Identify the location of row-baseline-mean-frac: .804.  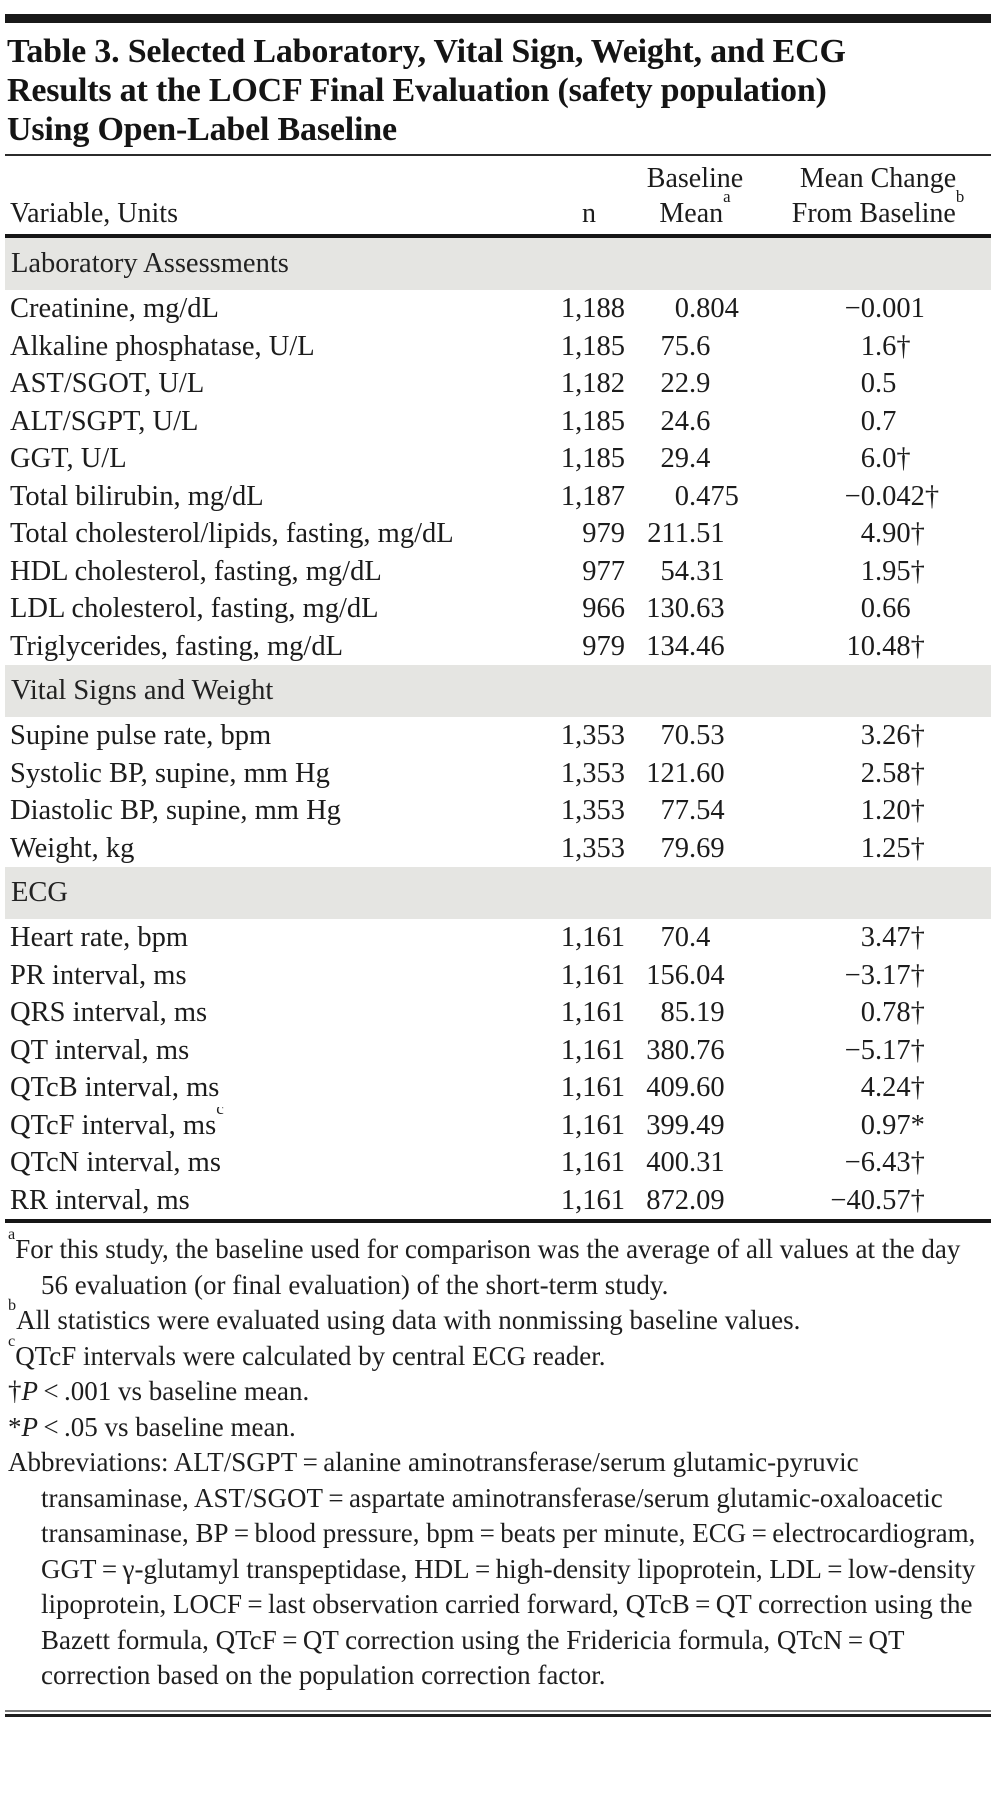
(714, 308).